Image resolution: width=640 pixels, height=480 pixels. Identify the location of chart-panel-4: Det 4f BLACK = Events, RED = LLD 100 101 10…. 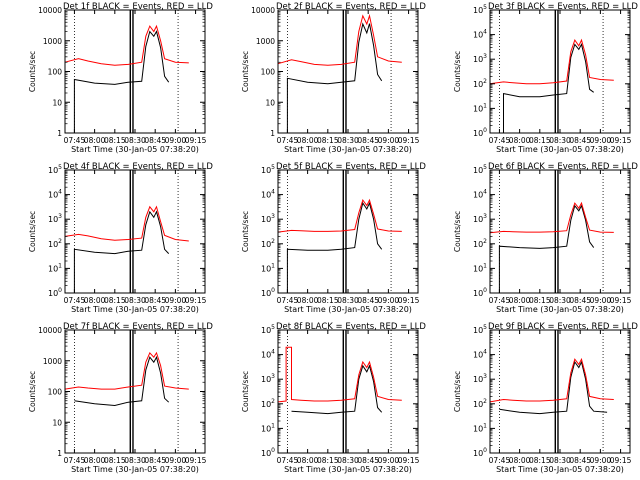
(120, 238).